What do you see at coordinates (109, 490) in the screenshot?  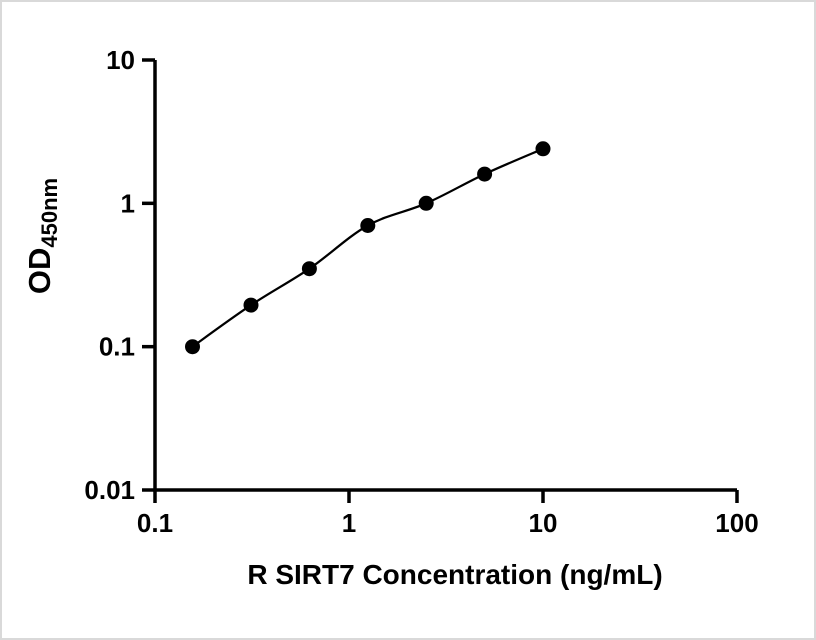 I see `y-axis-tick-label: 0.01` at bounding box center [109, 490].